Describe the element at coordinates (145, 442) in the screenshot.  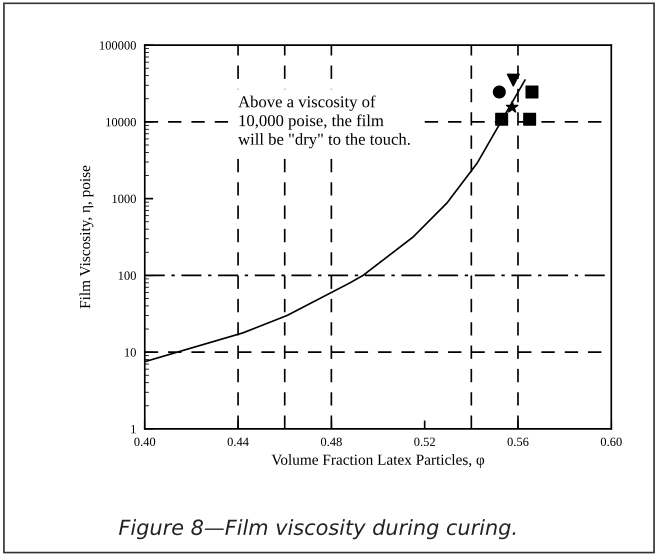
I see `x-tick-label: 0.40` at that location.